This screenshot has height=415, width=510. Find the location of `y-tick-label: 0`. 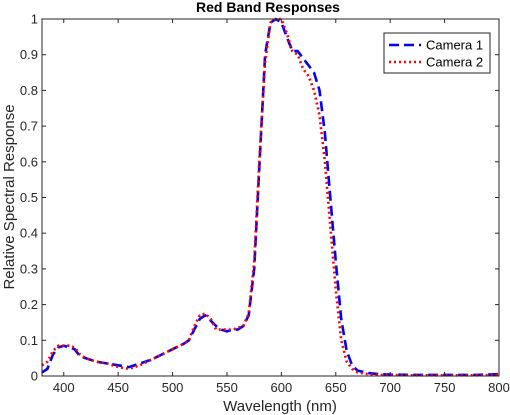

y-tick-label: 0 is located at coordinates (34, 376).